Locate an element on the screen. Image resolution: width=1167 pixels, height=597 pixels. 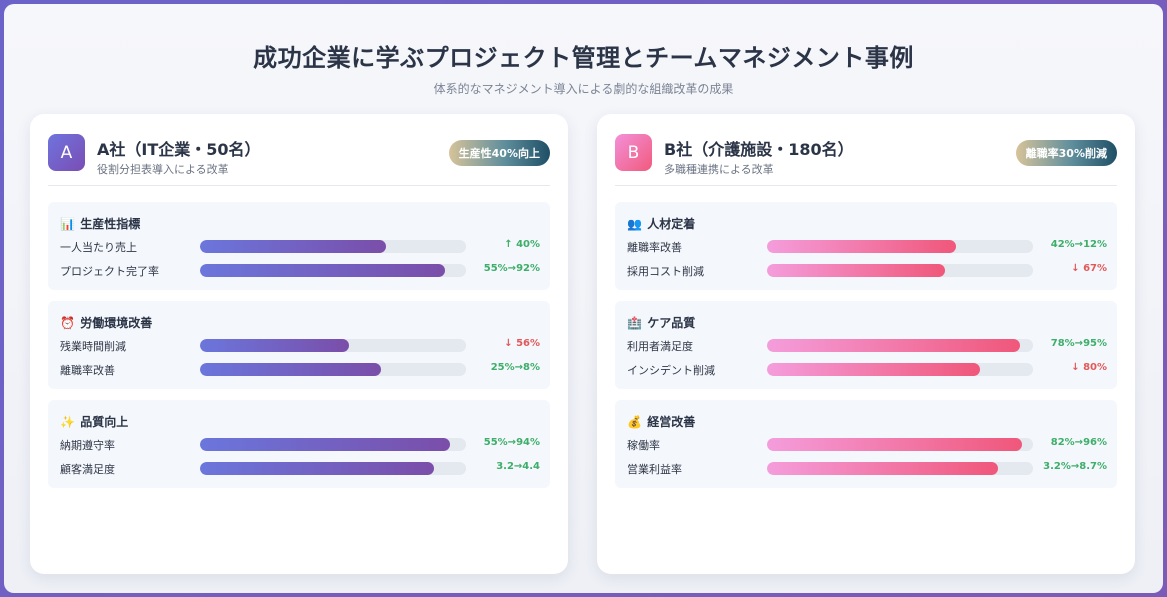
section-title: ⏰ 労働環境改善 is located at coordinates (106, 322).